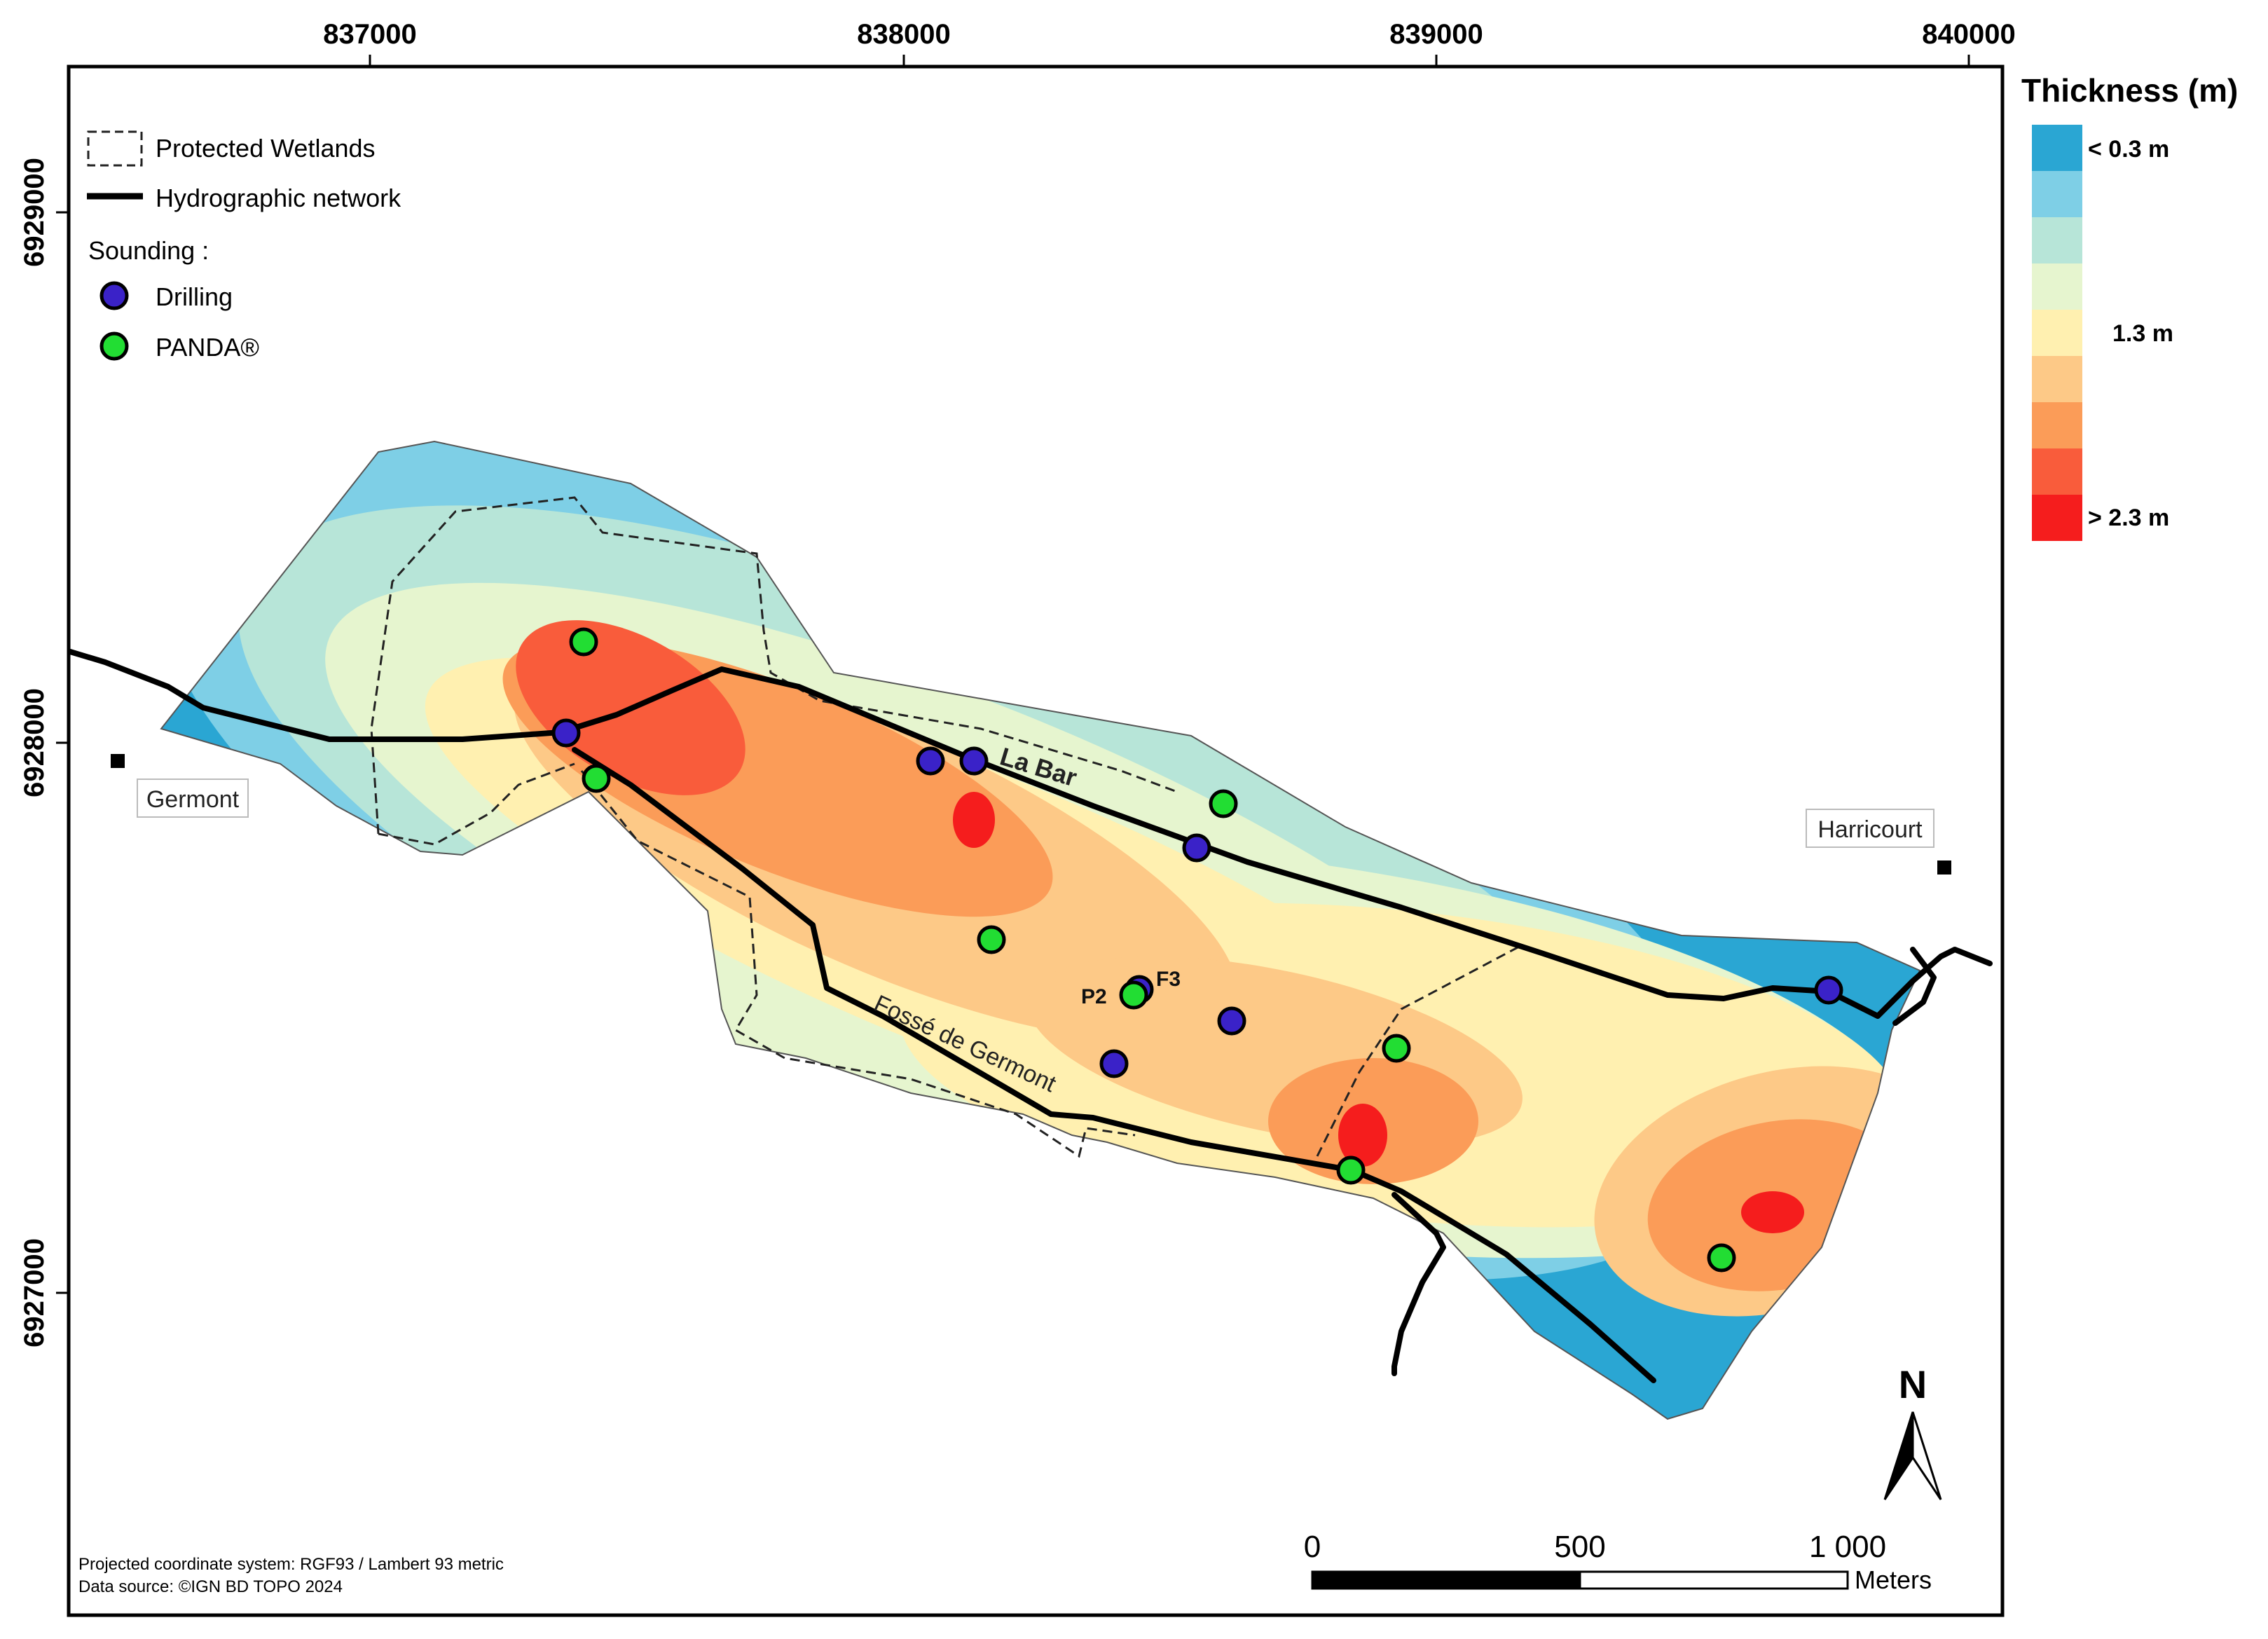 This screenshot has width=2268, height=1639. Describe the element at coordinates (194, 296) in the screenshot. I see `legend-label-drilling: Drilling` at that location.